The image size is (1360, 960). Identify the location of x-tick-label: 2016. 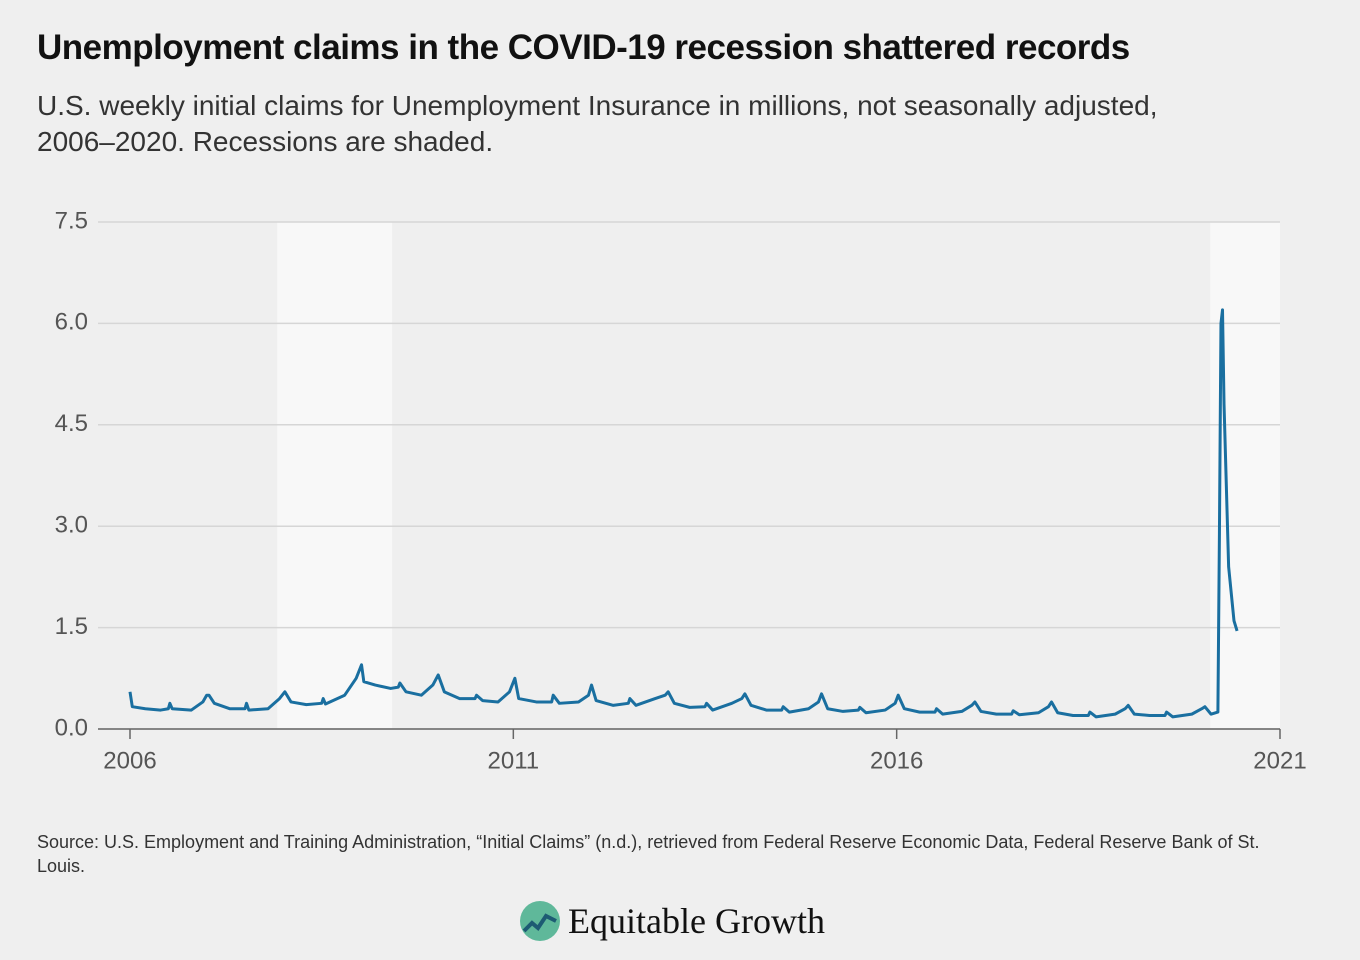
(896, 760).